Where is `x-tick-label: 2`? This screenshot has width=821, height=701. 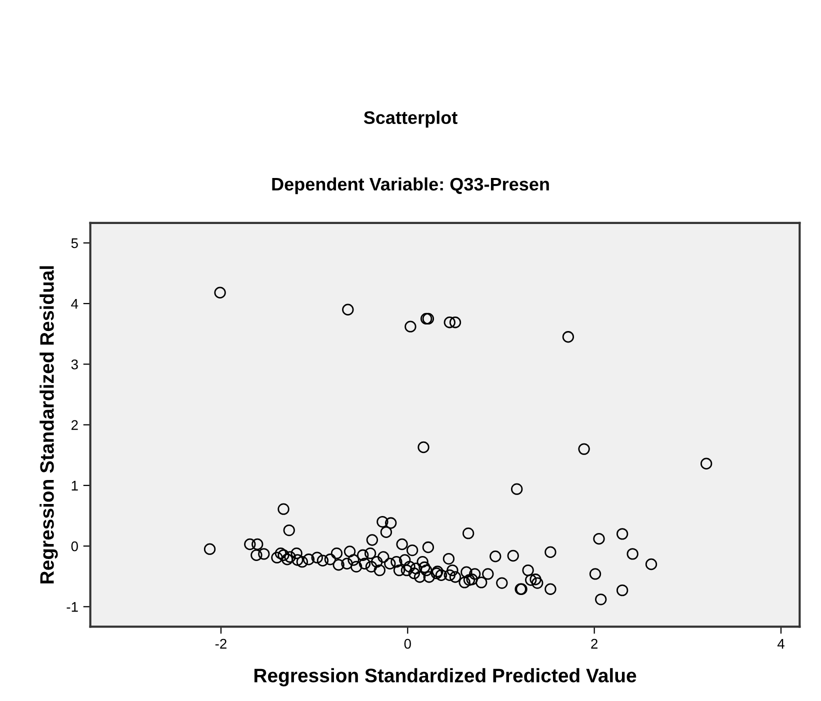 x-tick-label: 2 is located at coordinates (594, 643).